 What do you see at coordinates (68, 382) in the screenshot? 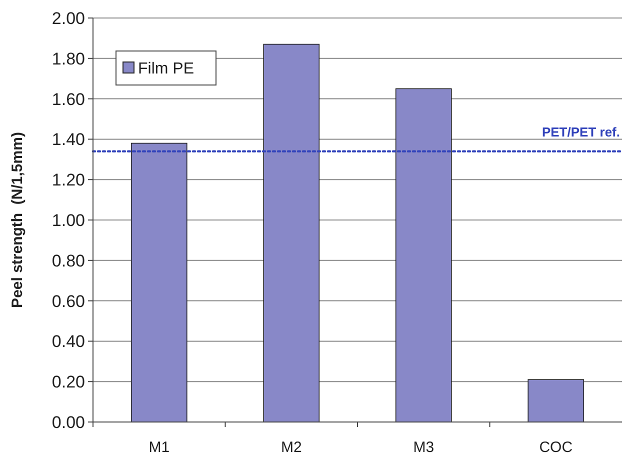
I see `y-tick-label: 0.20` at bounding box center [68, 382].